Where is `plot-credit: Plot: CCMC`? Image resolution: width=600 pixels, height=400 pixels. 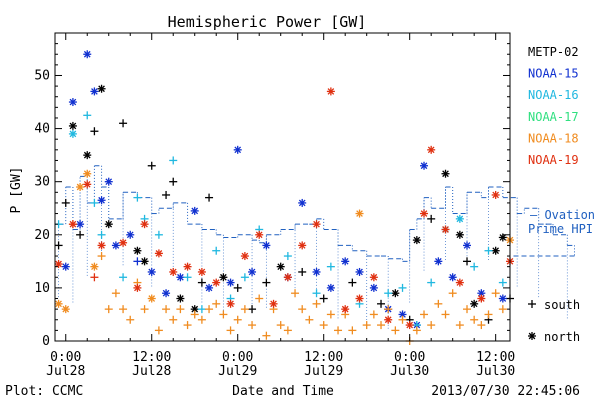
plot-credit: Plot: CCMC is located at coordinates (44, 391).